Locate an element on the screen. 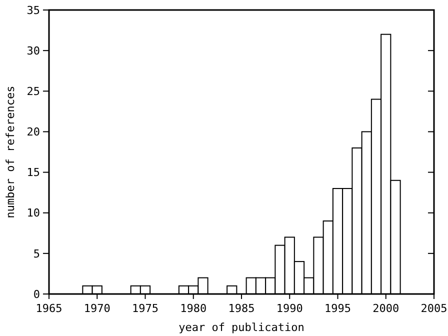 This screenshot has height=336, width=448. x-tick-label: 1985 is located at coordinates (241, 308).